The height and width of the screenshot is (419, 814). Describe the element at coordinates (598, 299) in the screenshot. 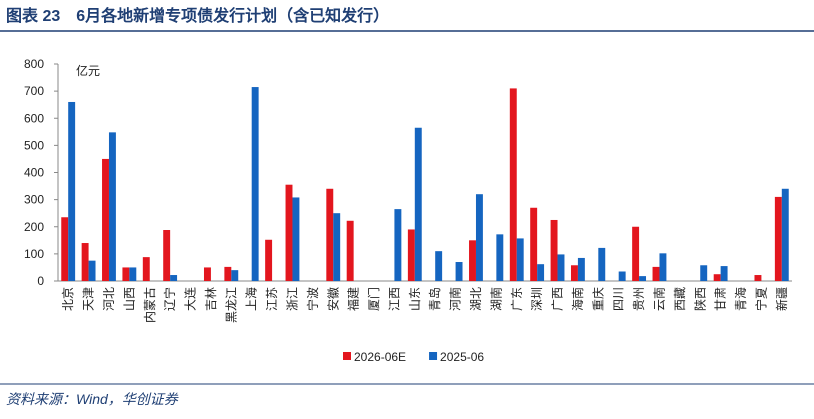

I see `x-tick-label: 重庆` at that location.